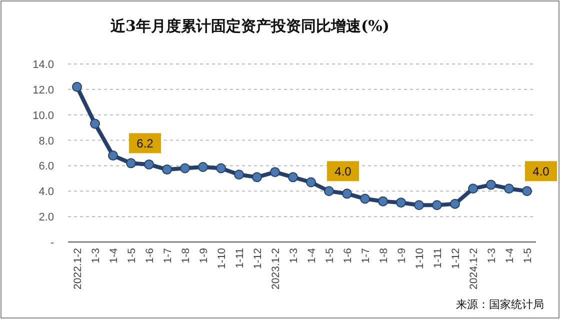 The width and height of the screenshot is (562, 323). Describe the element at coordinates (145, 143) in the screenshot. I see `data-label: 6.2` at that location.